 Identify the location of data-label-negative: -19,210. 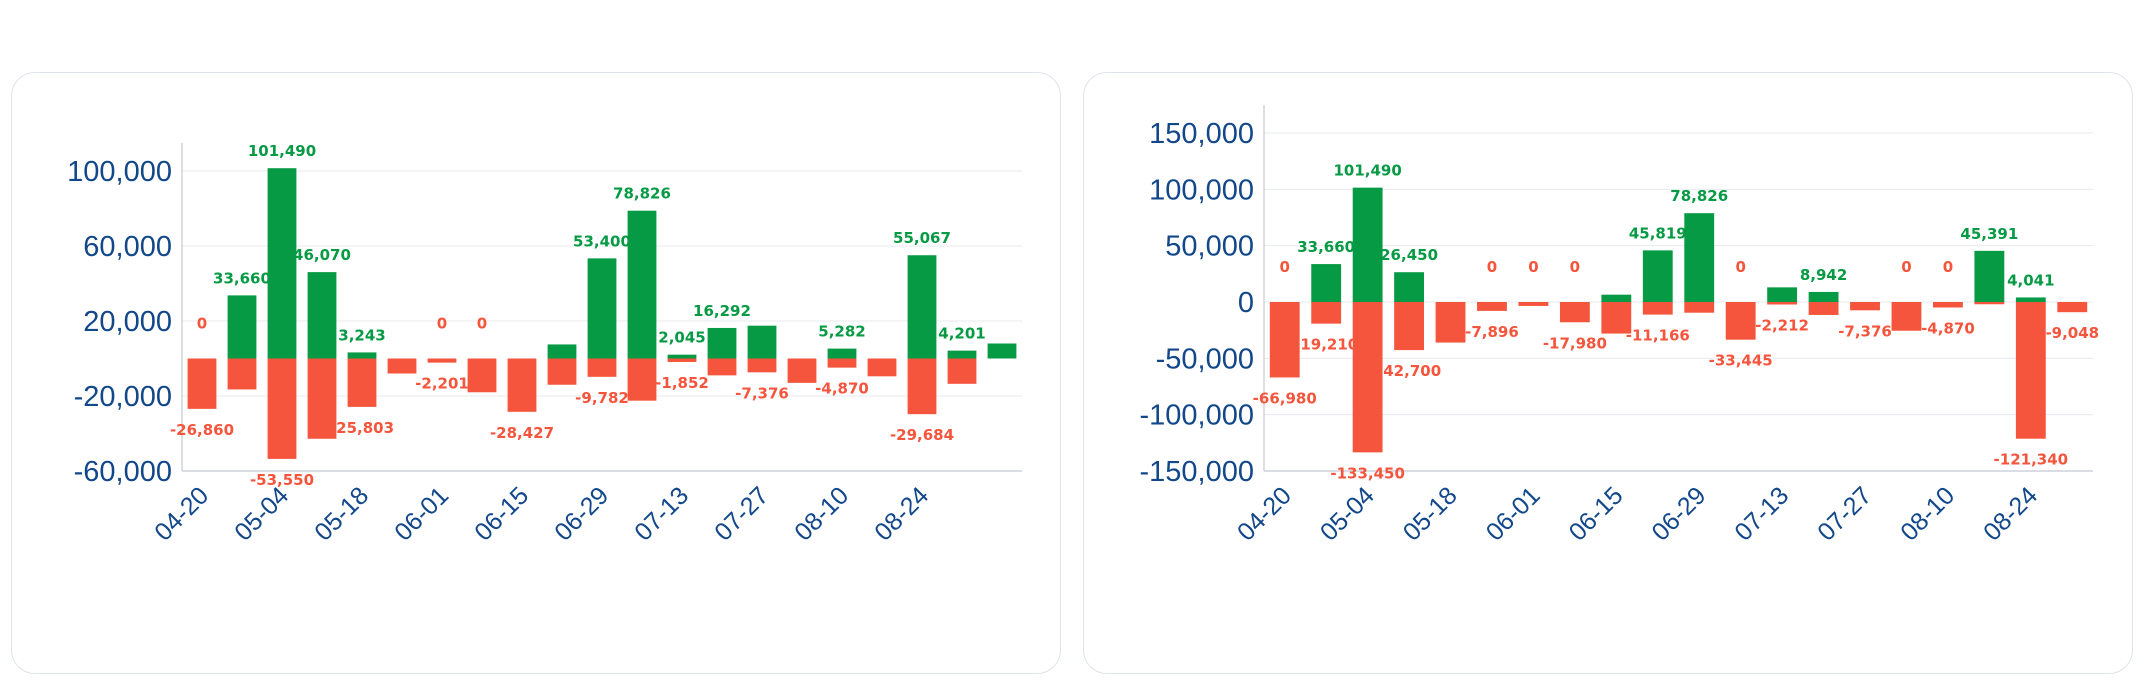
(1326, 345).